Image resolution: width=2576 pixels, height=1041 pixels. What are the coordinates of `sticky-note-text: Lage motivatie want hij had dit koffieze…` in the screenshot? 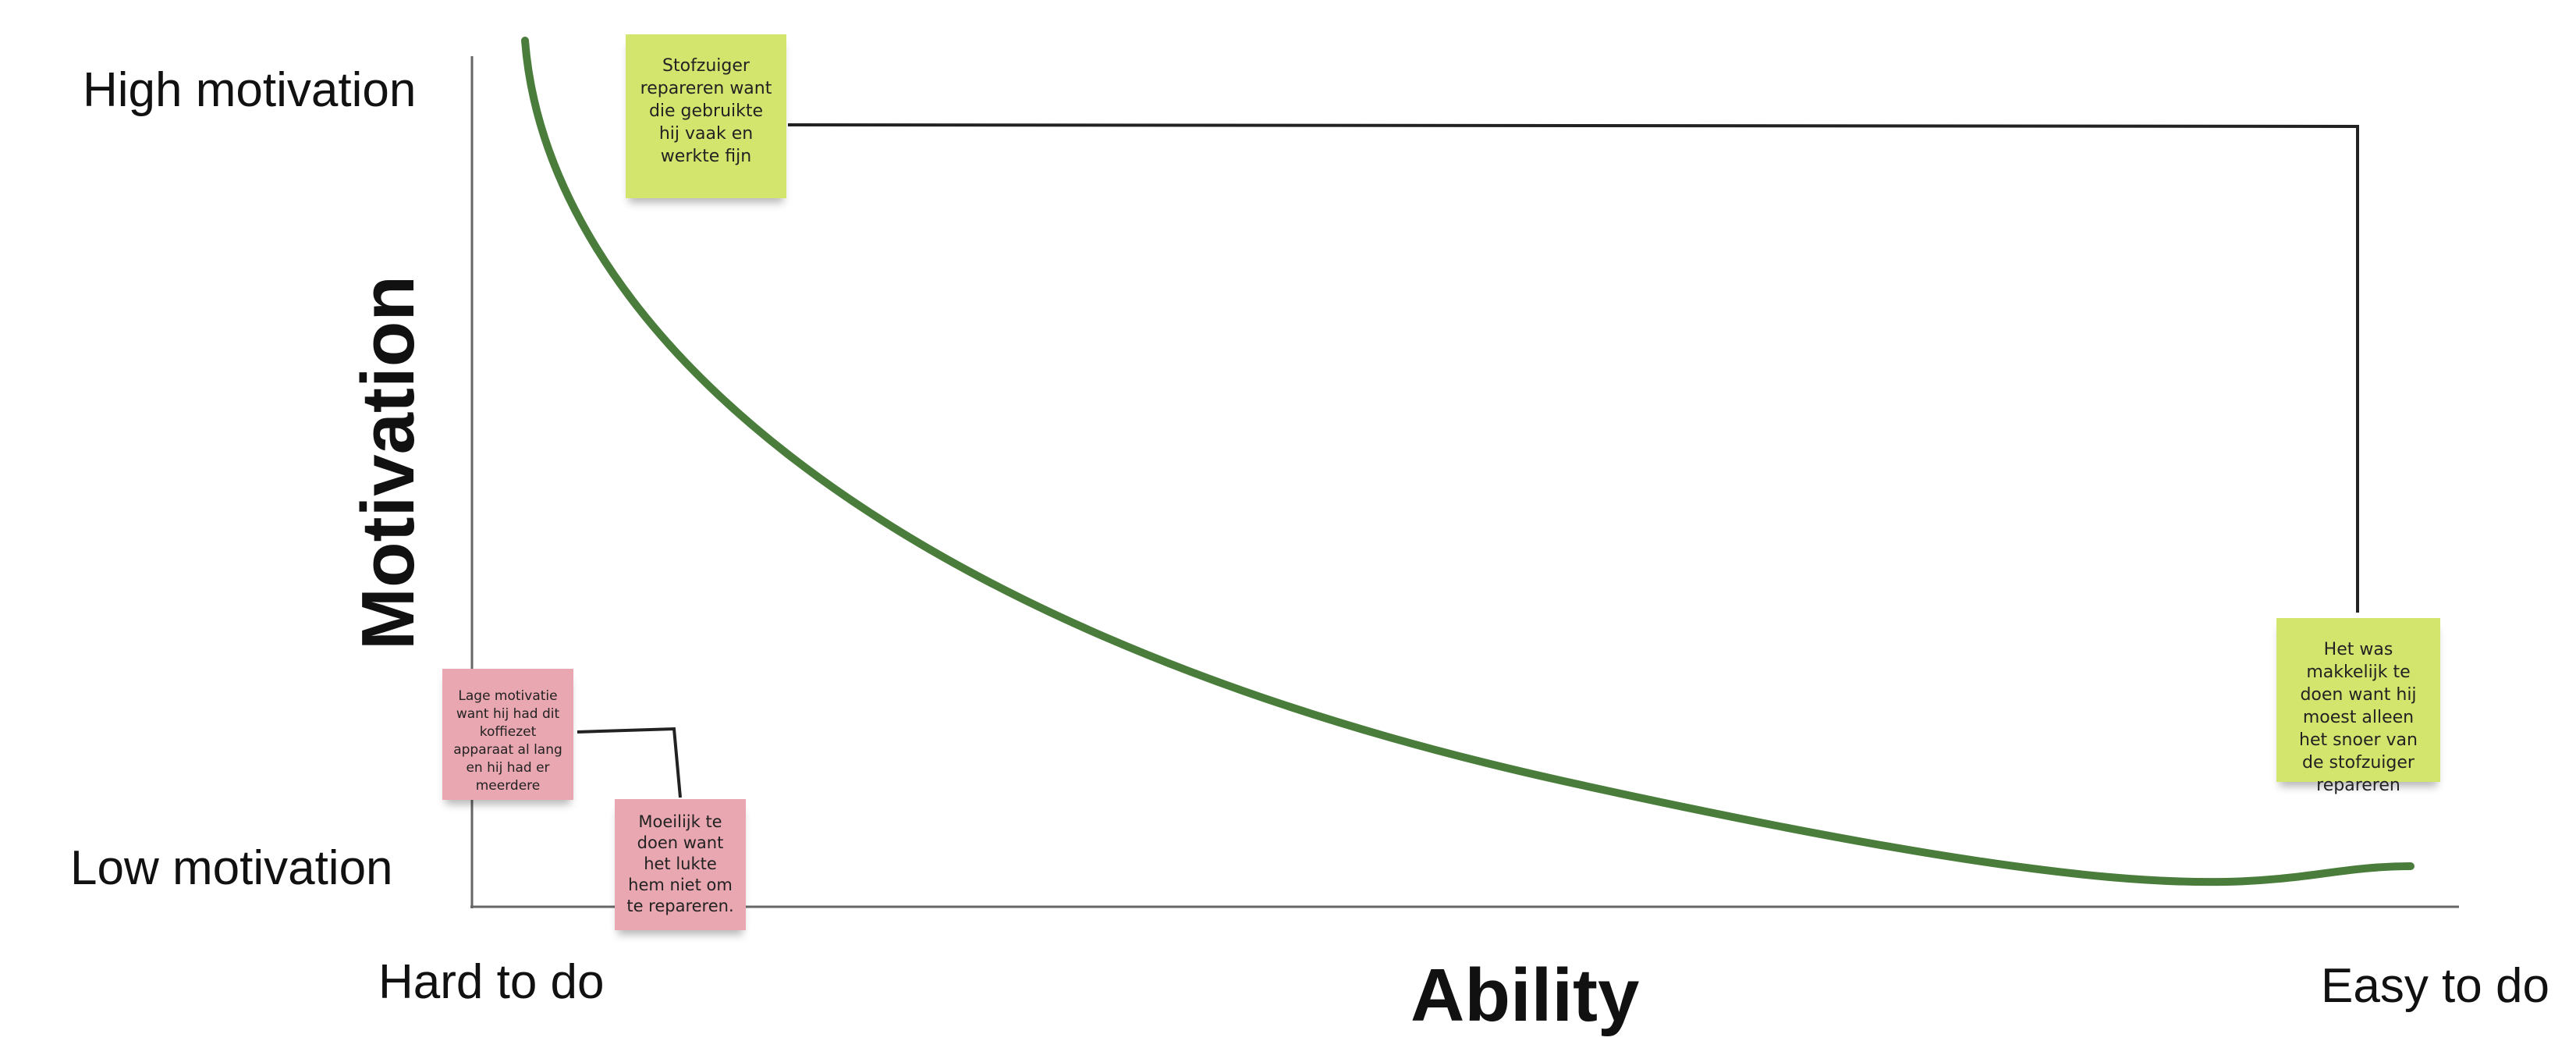 It's located at (507, 741).